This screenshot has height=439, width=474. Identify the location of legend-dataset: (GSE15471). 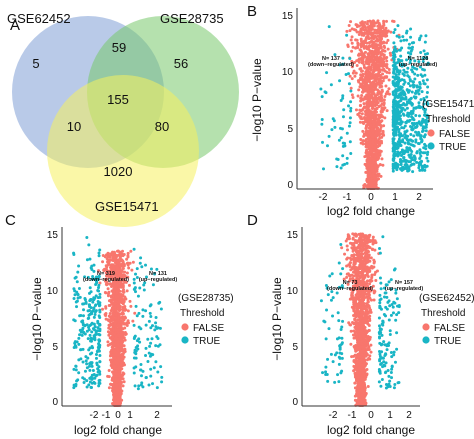
(448, 104).